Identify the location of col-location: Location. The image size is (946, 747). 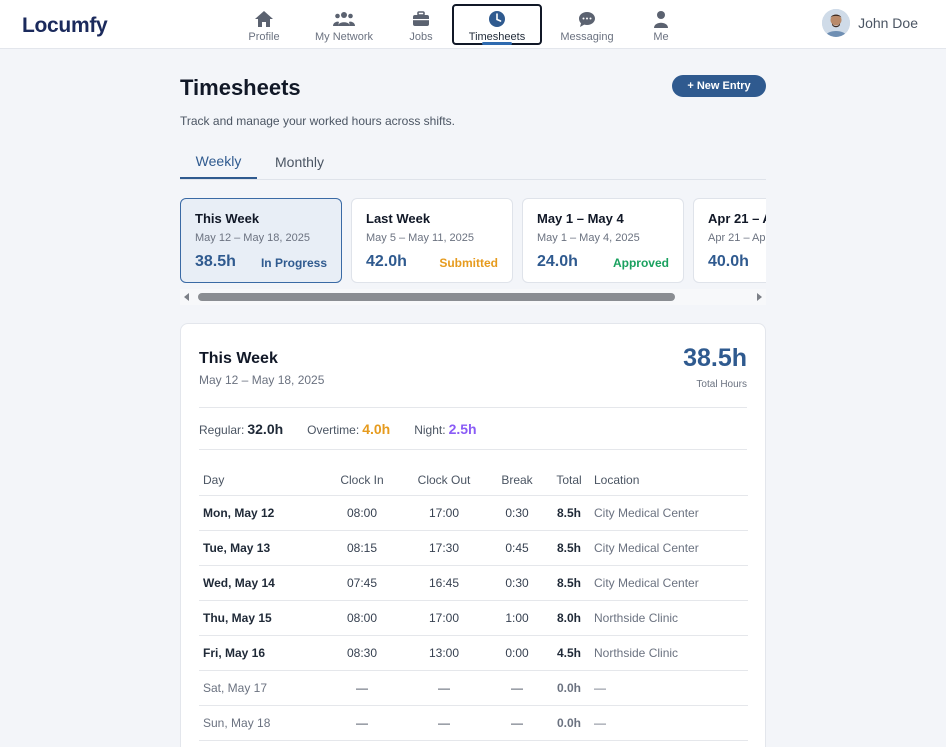
(669, 480).